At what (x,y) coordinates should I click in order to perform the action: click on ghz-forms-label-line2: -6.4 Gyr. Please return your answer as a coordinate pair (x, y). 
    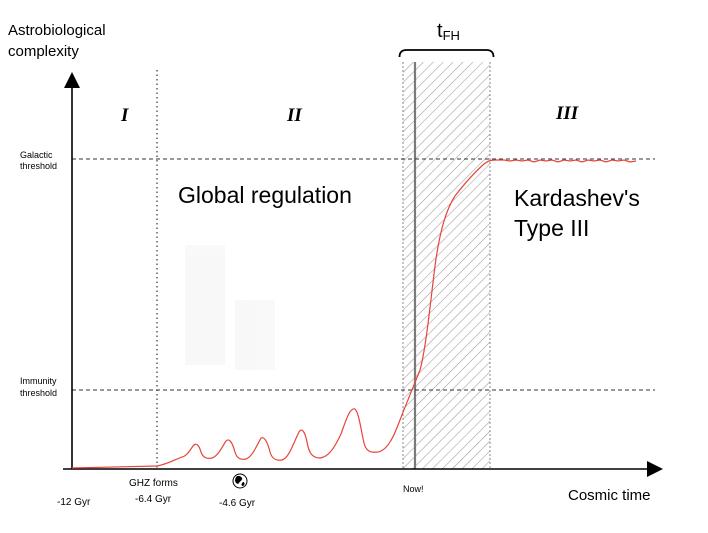
    Looking at the image, I should click on (153, 499).